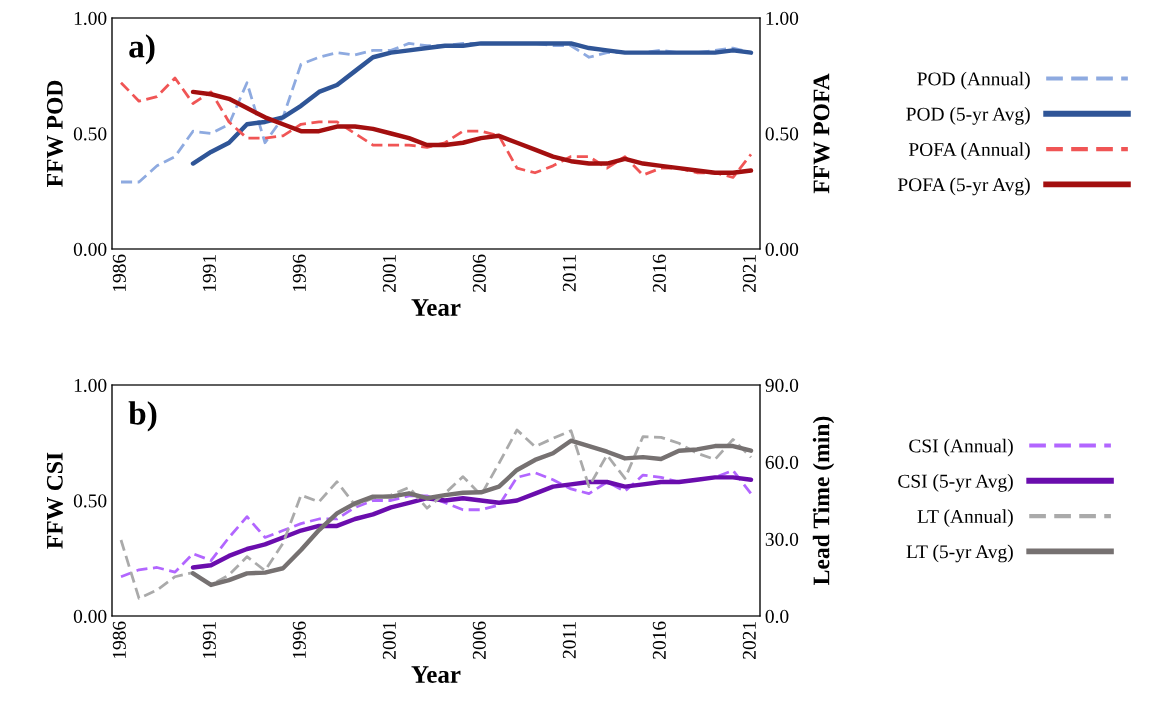 The width and height of the screenshot is (1156, 715). Describe the element at coordinates (965, 518) in the screenshot. I see `legend-label: LT (Annual)` at that location.